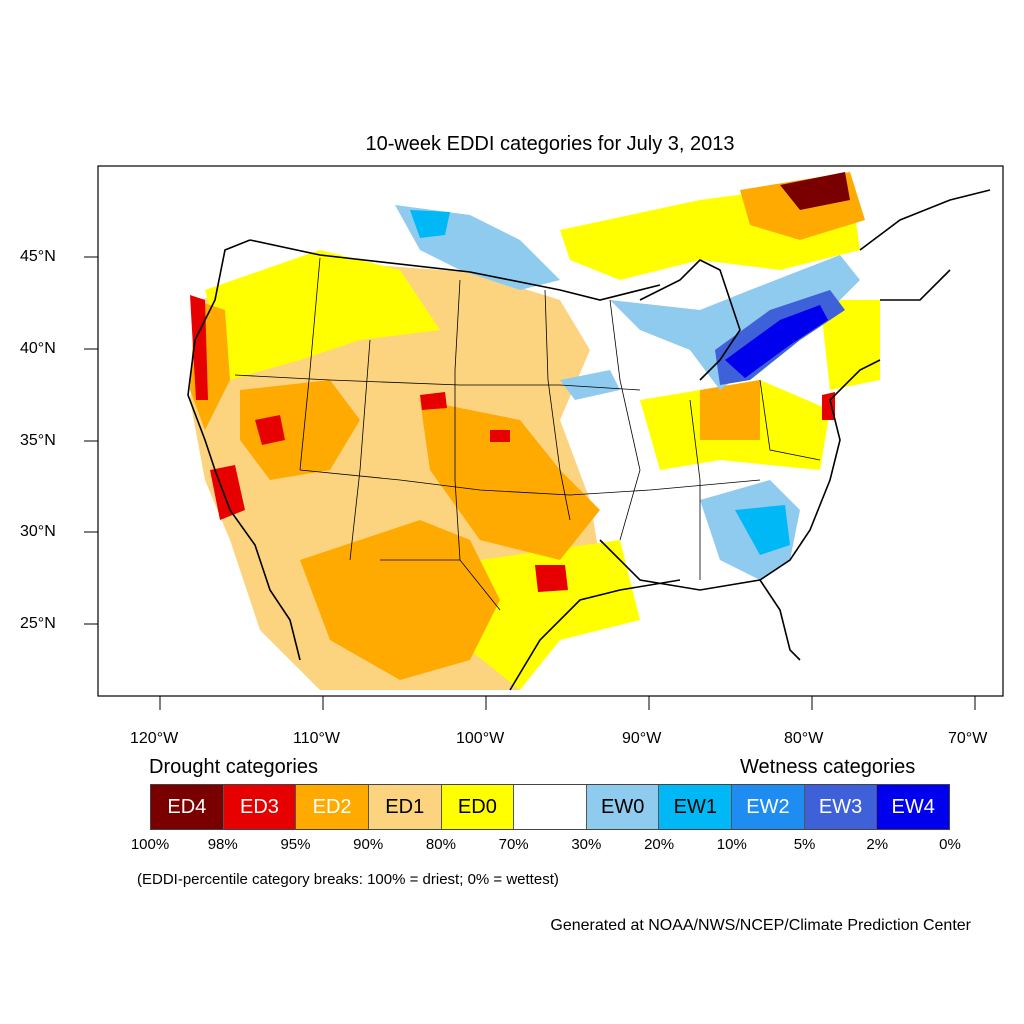  I want to click on legend-box-ed1: ED1, so click(405, 807).